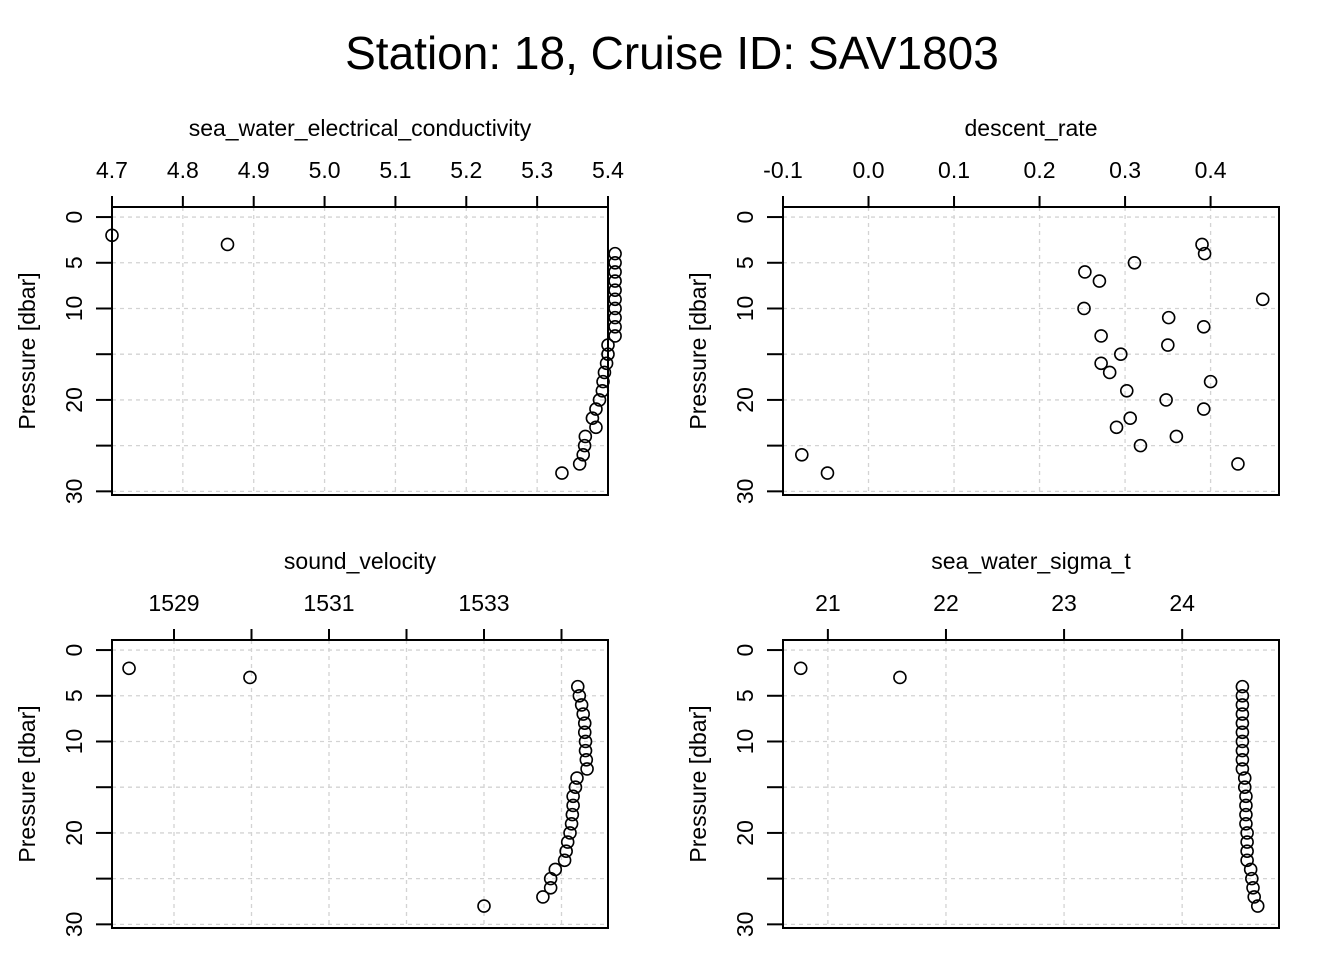  What do you see at coordinates (183, 170) in the screenshot?
I see `x-tick-label: 4.8` at bounding box center [183, 170].